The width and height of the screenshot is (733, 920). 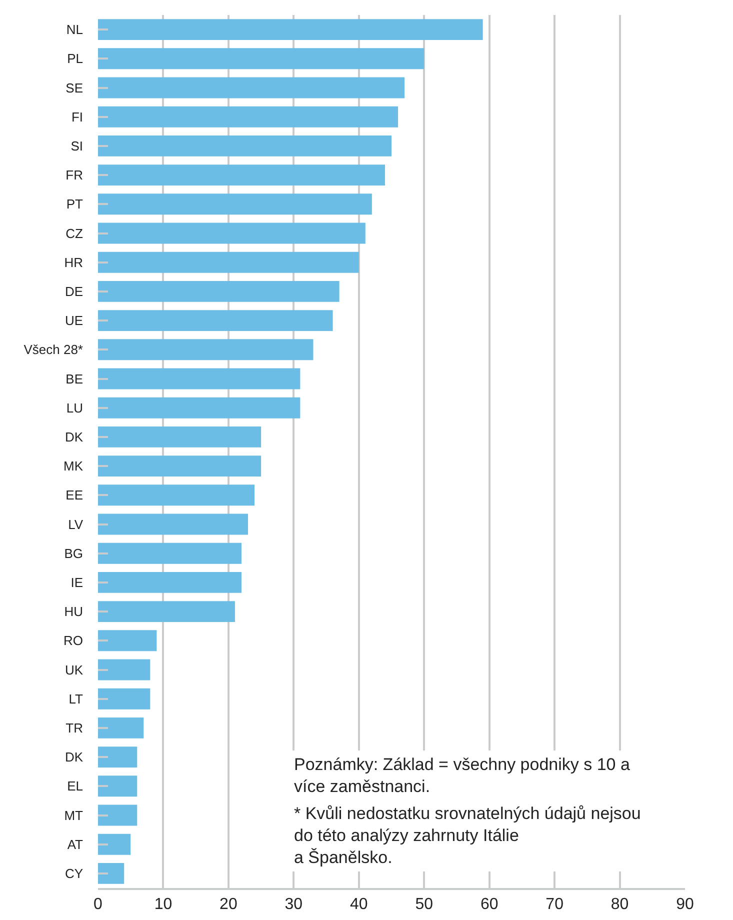 What do you see at coordinates (619, 905) in the screenshot?
I see `x-tick-label: 80` at bounding box center [619, 905].